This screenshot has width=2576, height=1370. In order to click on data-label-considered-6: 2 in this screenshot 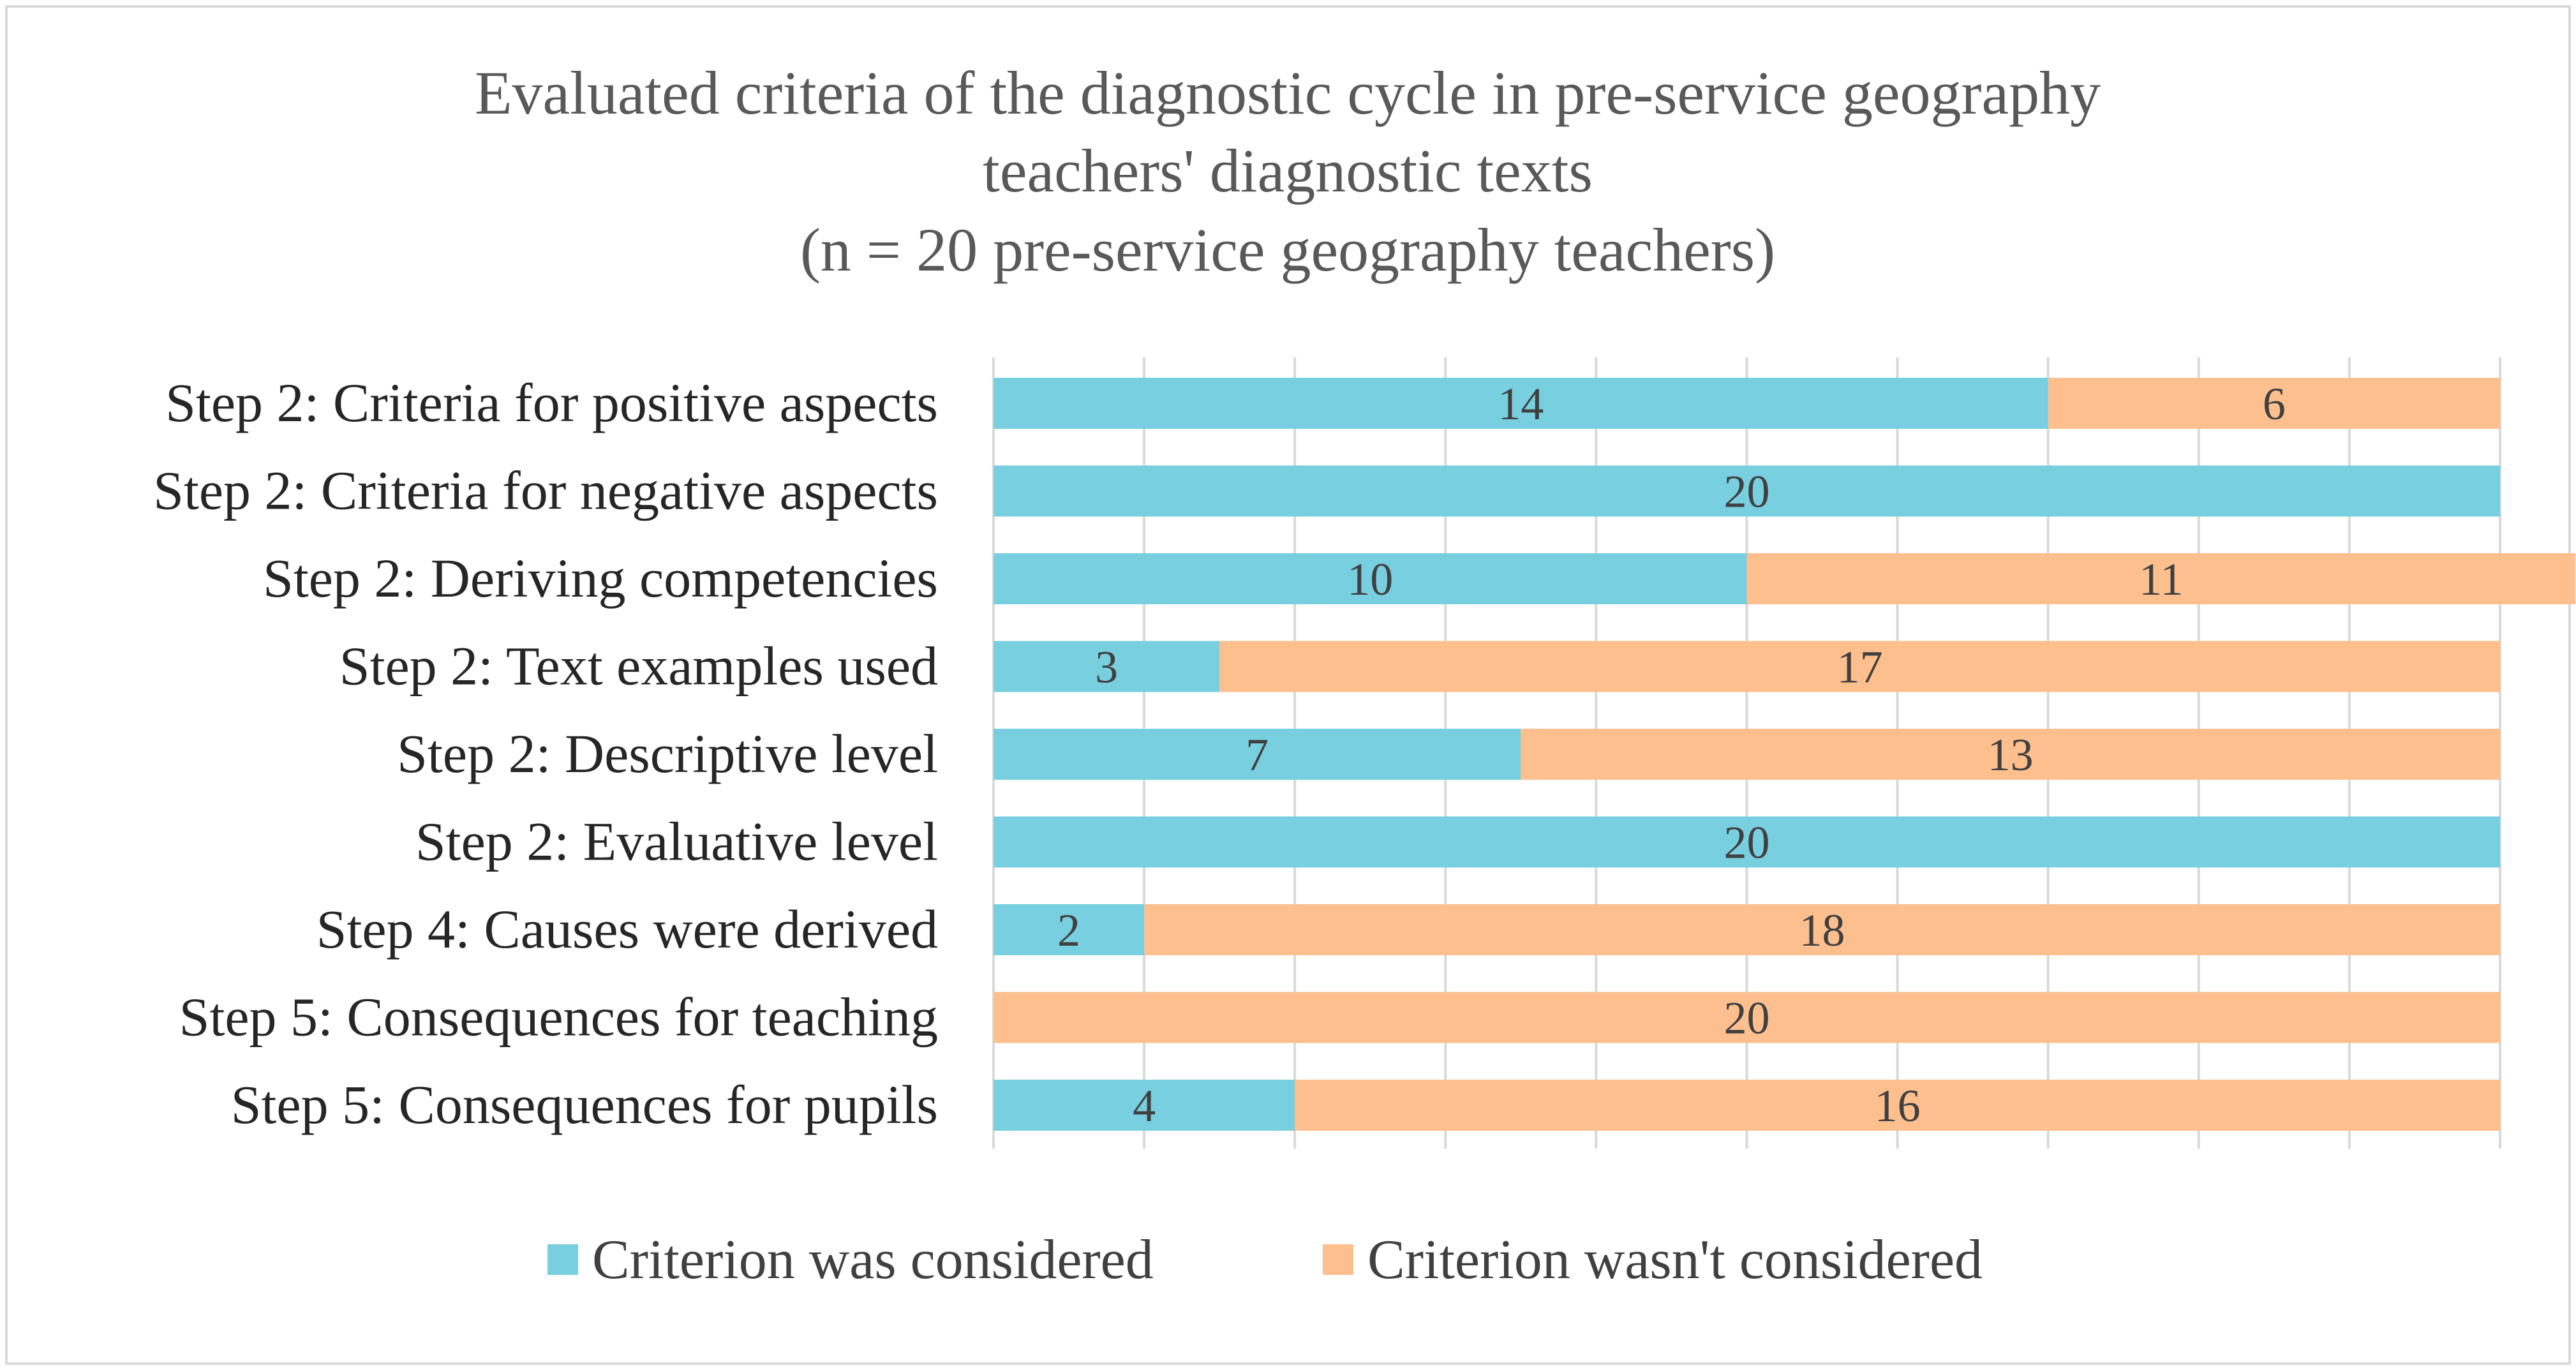, I will do `click(1068, 930)`.